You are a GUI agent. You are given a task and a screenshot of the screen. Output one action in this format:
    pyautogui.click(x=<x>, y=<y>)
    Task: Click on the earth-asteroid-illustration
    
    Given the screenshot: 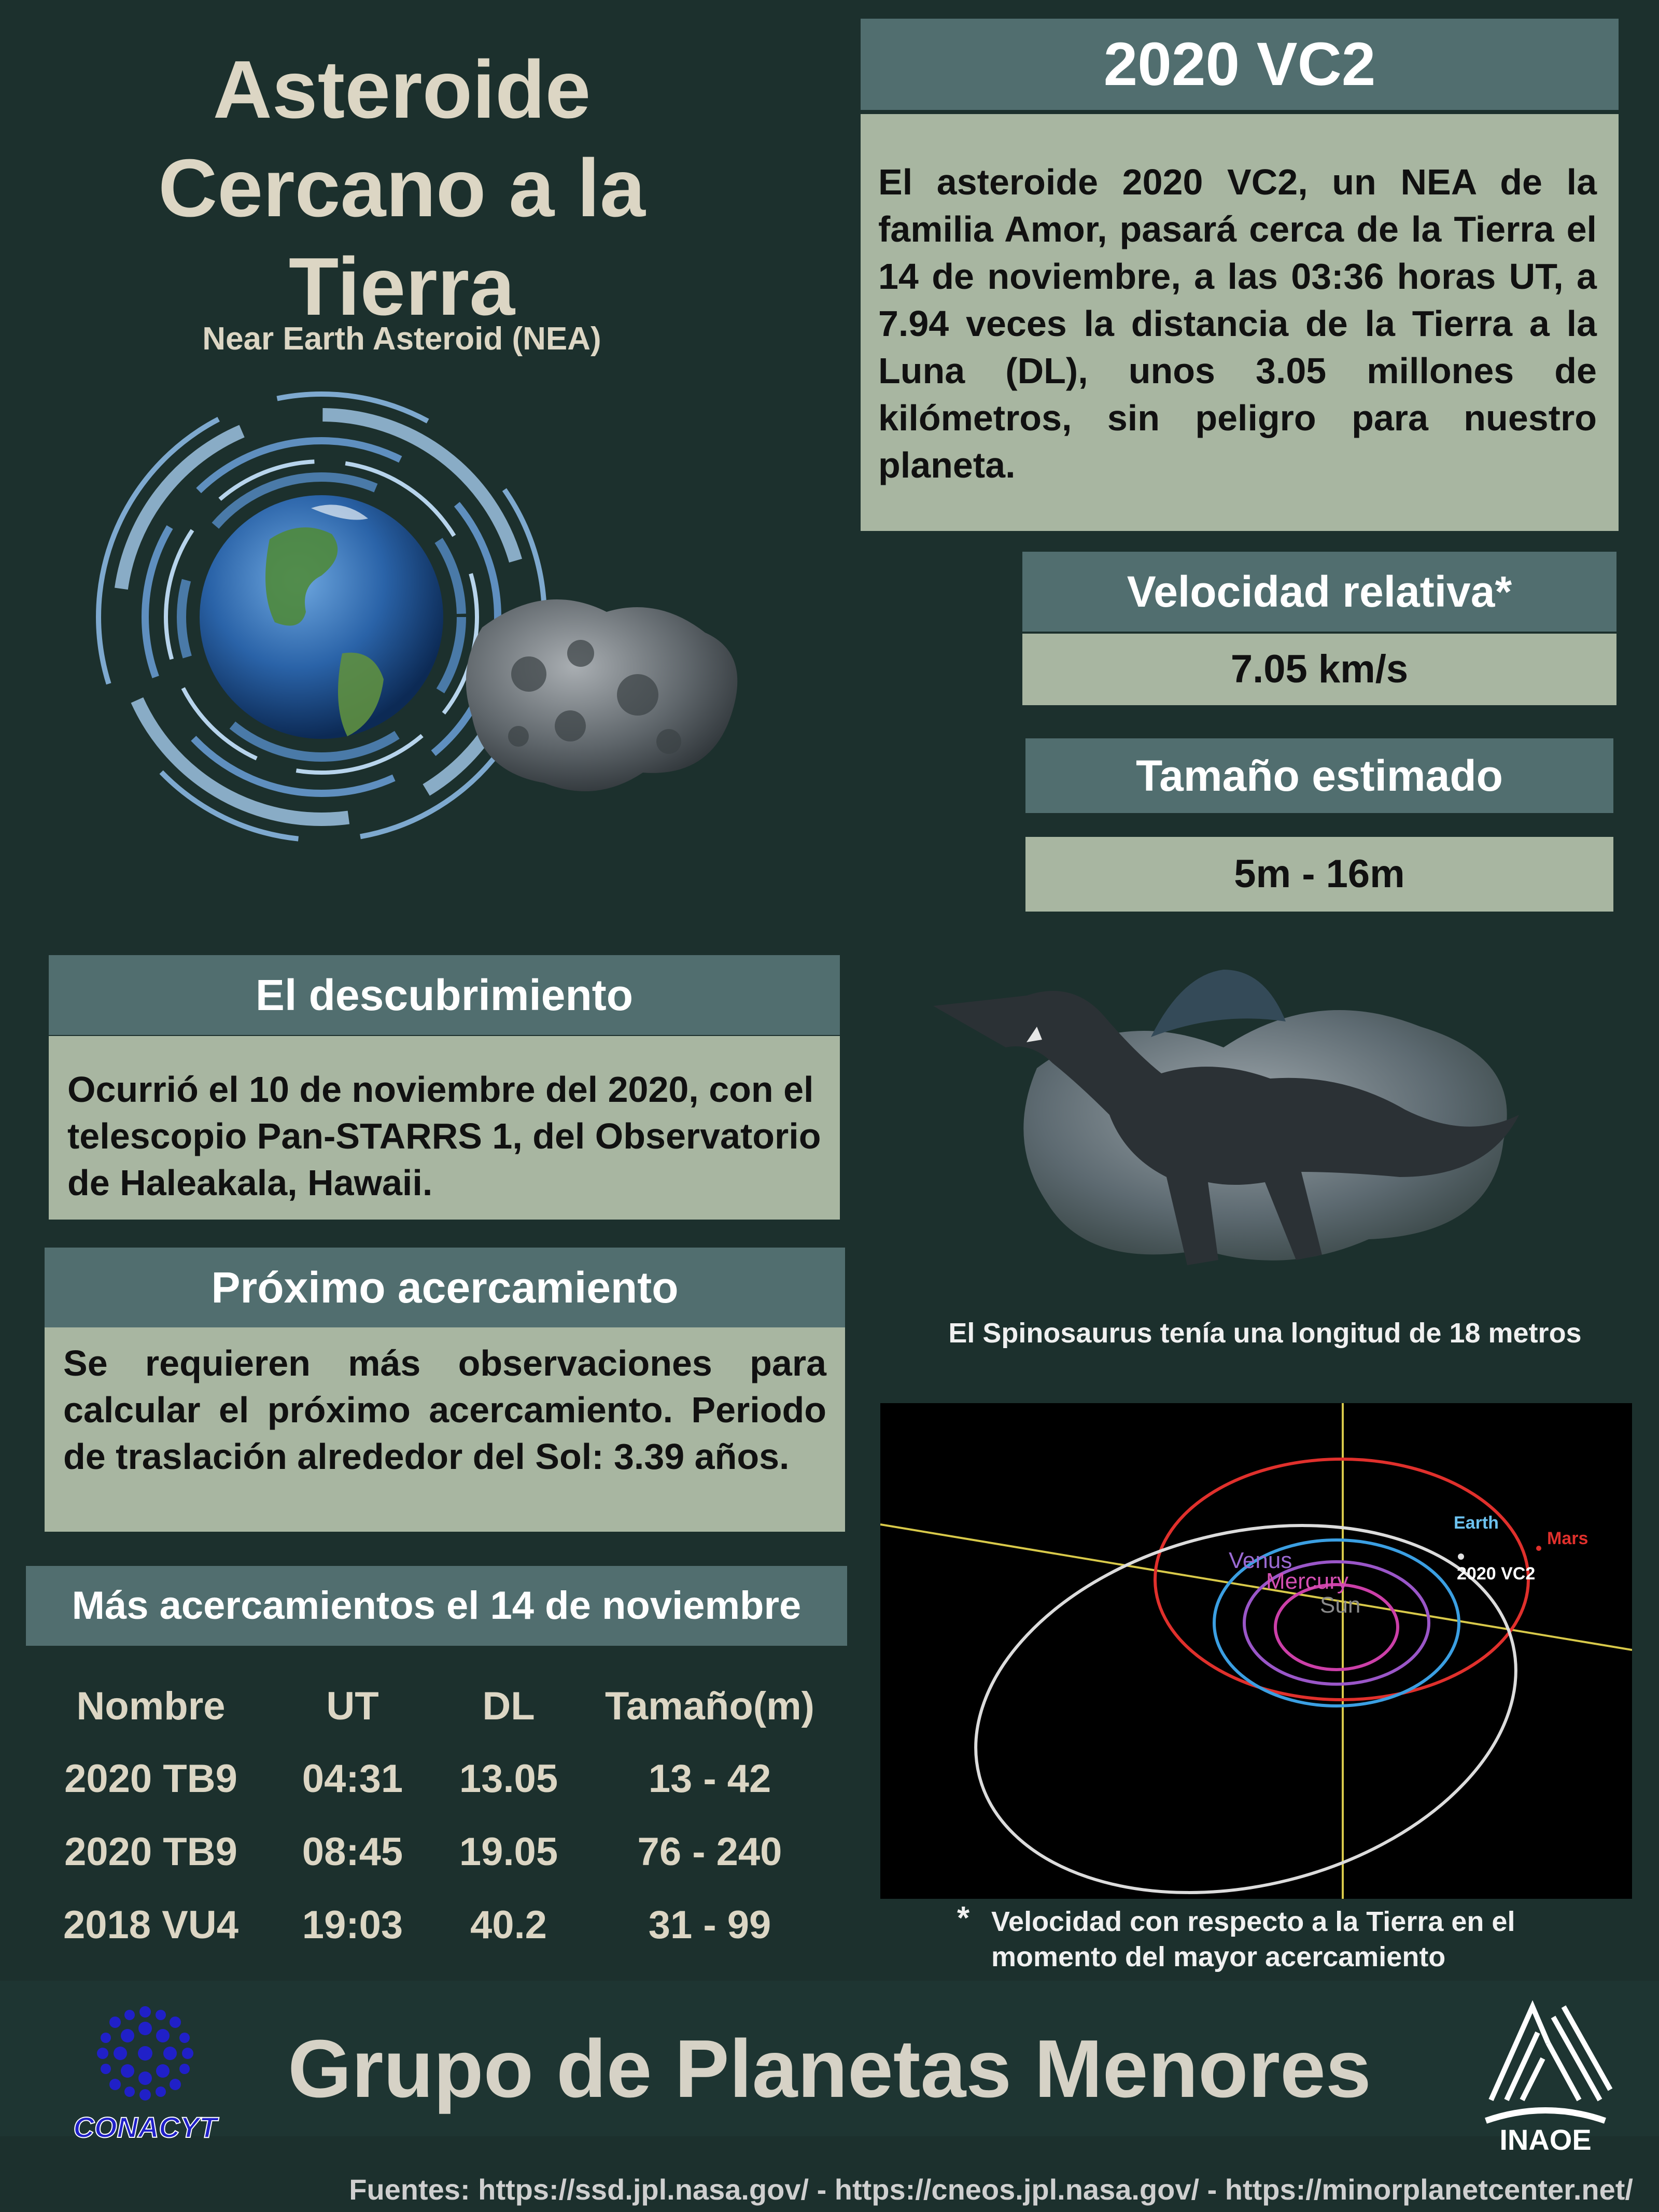 What is the action you would take?
    pyautogui.click(x=417, y=617)
    